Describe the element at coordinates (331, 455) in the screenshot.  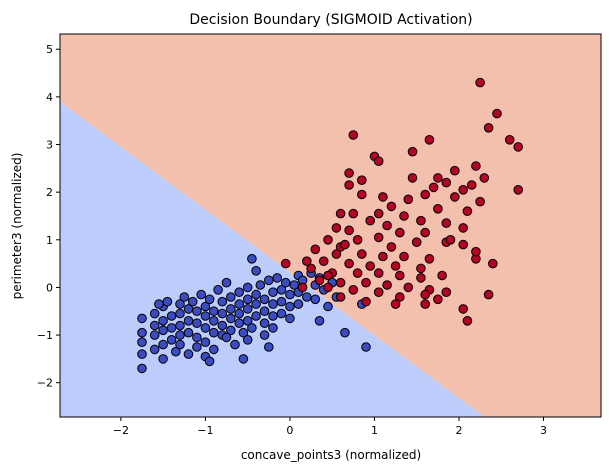
I see `x-axis-title: concave_points3 (normalized)` at that location.